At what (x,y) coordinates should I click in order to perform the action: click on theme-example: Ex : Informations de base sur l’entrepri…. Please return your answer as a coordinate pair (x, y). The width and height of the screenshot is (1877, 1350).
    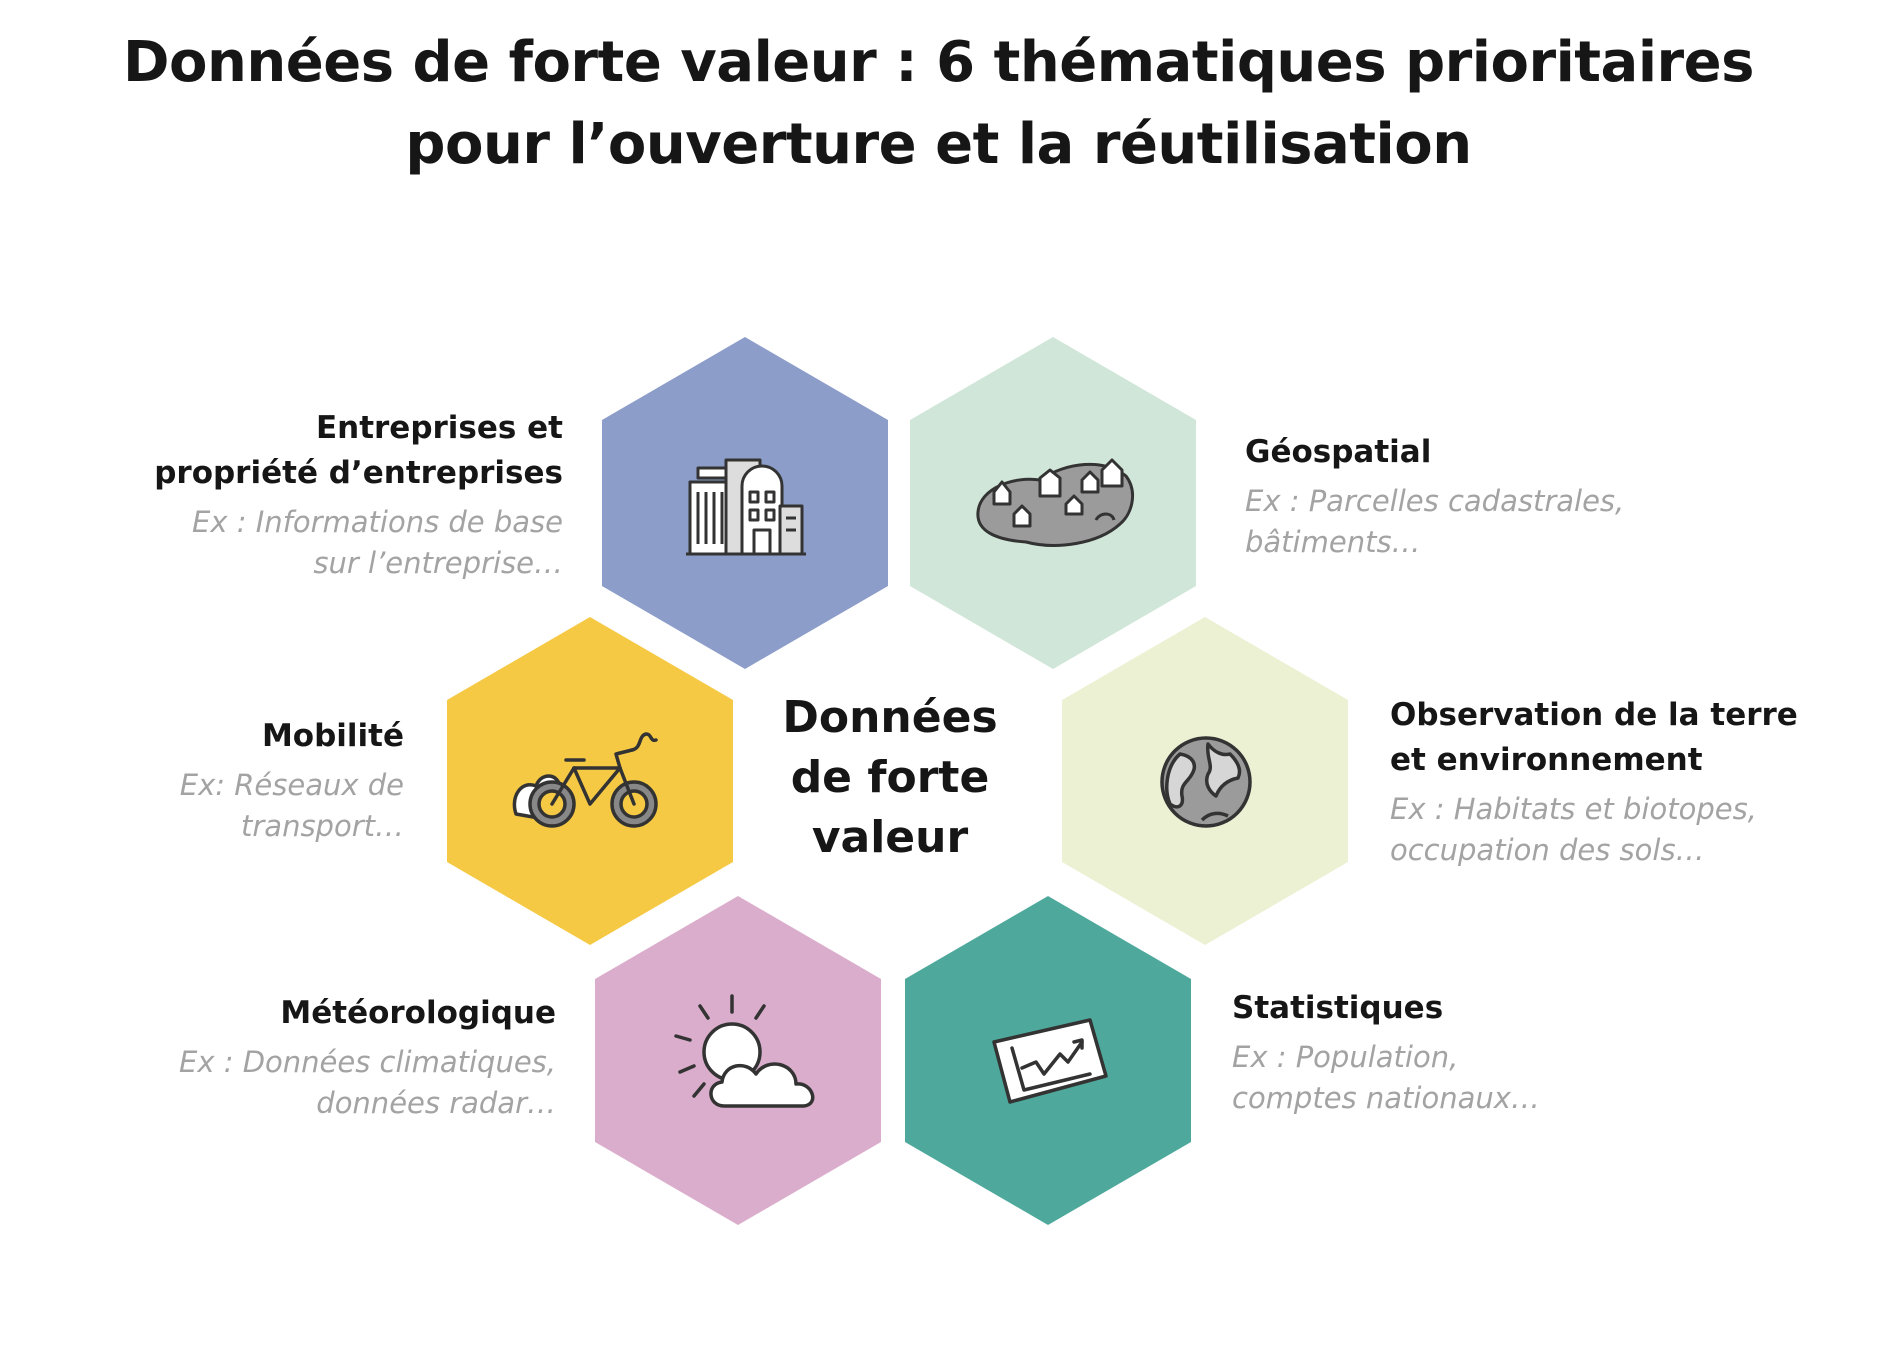
    Looking at the image, I should click on (377, 542).